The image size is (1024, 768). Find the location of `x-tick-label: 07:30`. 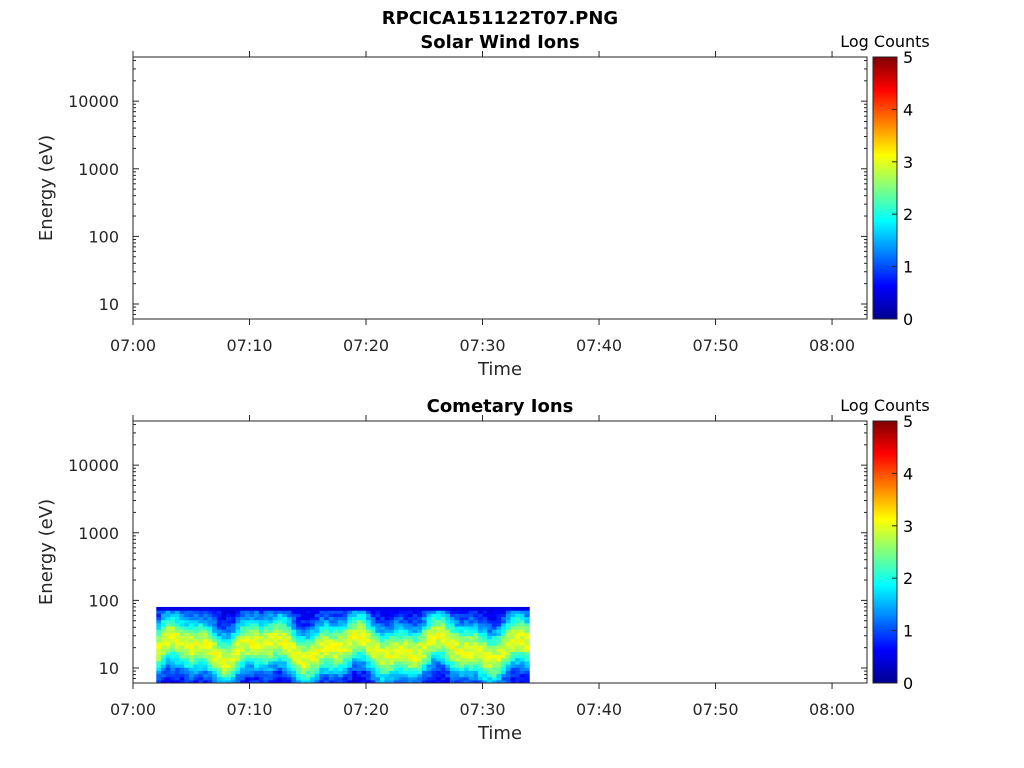

x-tick-label: 07:30 is located at coordinates (482, 709).